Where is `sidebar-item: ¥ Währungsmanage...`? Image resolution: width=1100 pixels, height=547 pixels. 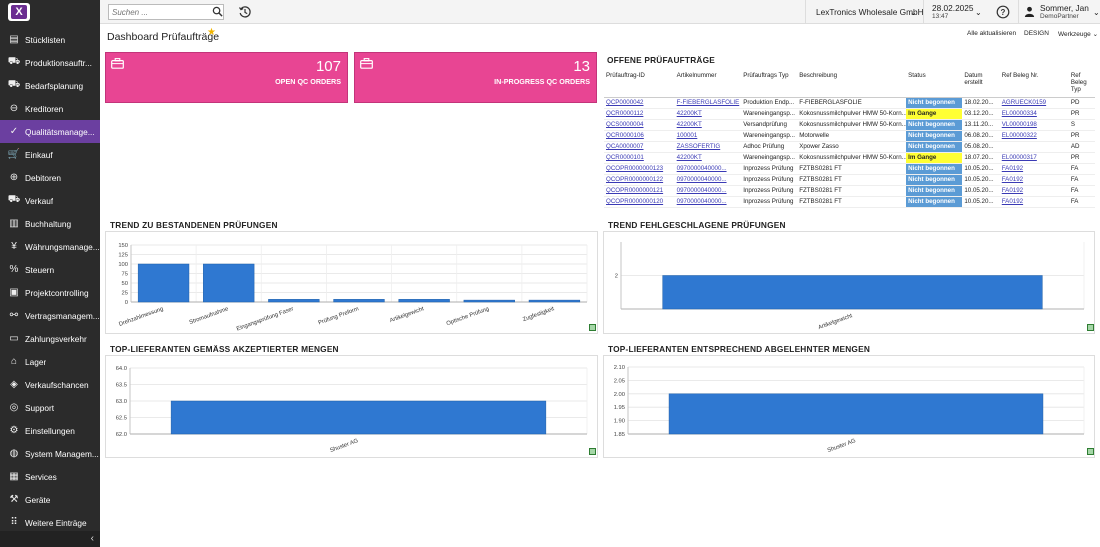 sidebar-item: ¥ Währungsmanage... is located at coordinates (50, 246).